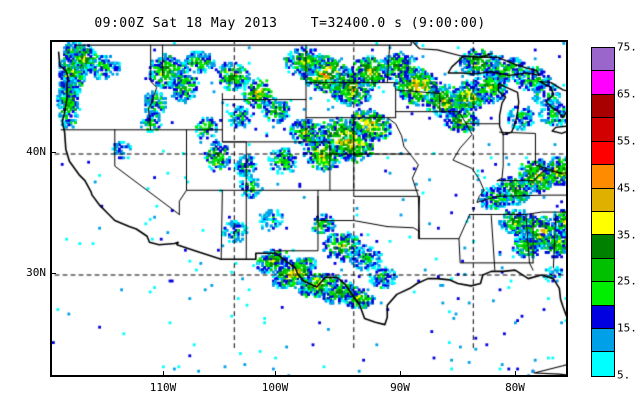 Image resolution: width=640 pixels, height=400 pixels. I want to click on y-label-30N: 30N, so click(36, 272).